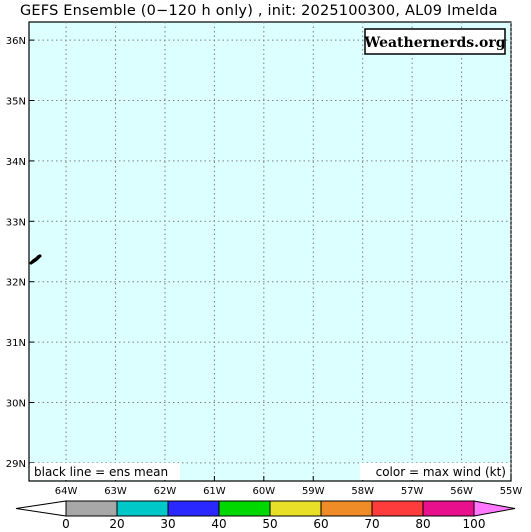 Image resolution: width=531 pixels, height=532 pixels. I want to click on lon-label: 62W, so click(165, 491).